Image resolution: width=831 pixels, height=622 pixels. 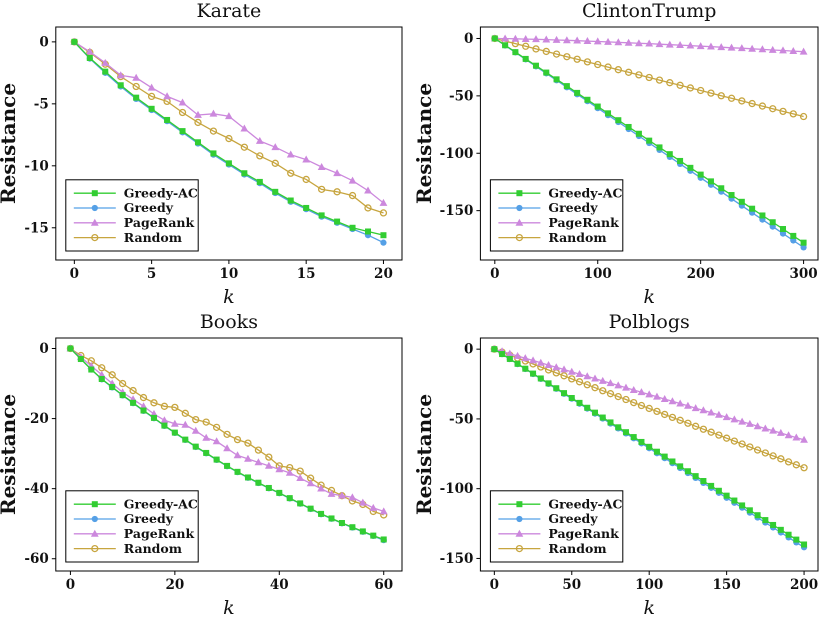 What do you see at coordinates (36, 166) in the screenshot?
I see `y-tick-label: -10` at bounding box center [36, 166].